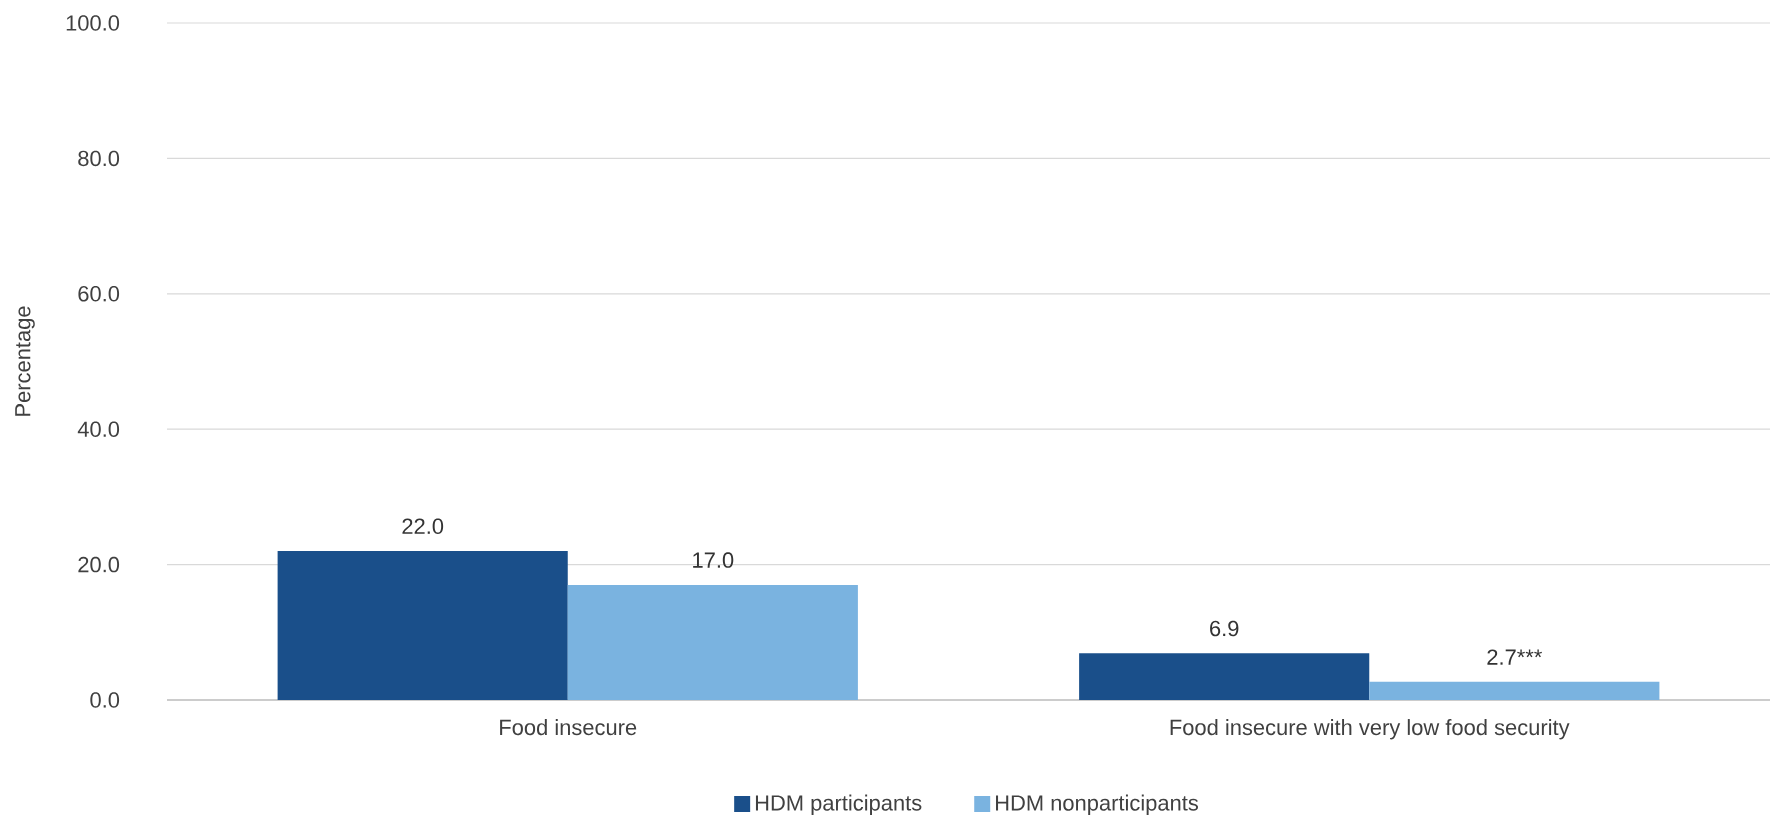  I want to click on data-label: 22.0, so click(423, 526).